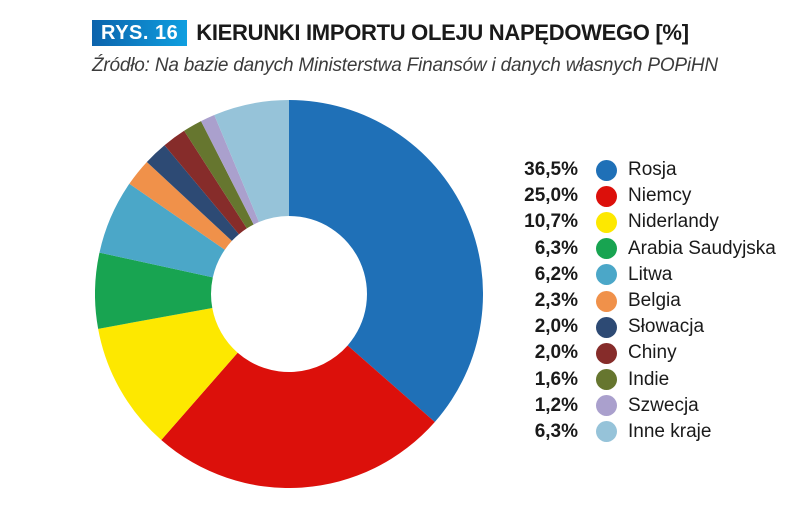 This screenshot has height=521, width=789. I want to click on legend-row: 1,6% Indie, so click(648, 380).